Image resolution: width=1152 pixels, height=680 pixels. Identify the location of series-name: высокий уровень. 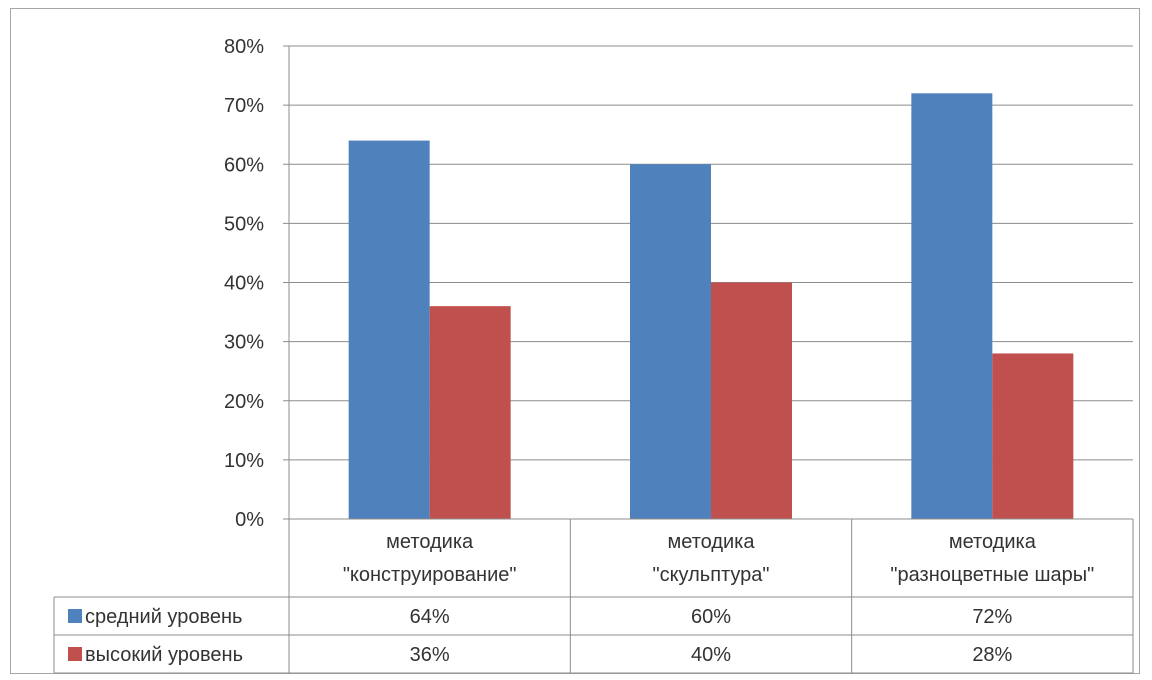
(164, 655).